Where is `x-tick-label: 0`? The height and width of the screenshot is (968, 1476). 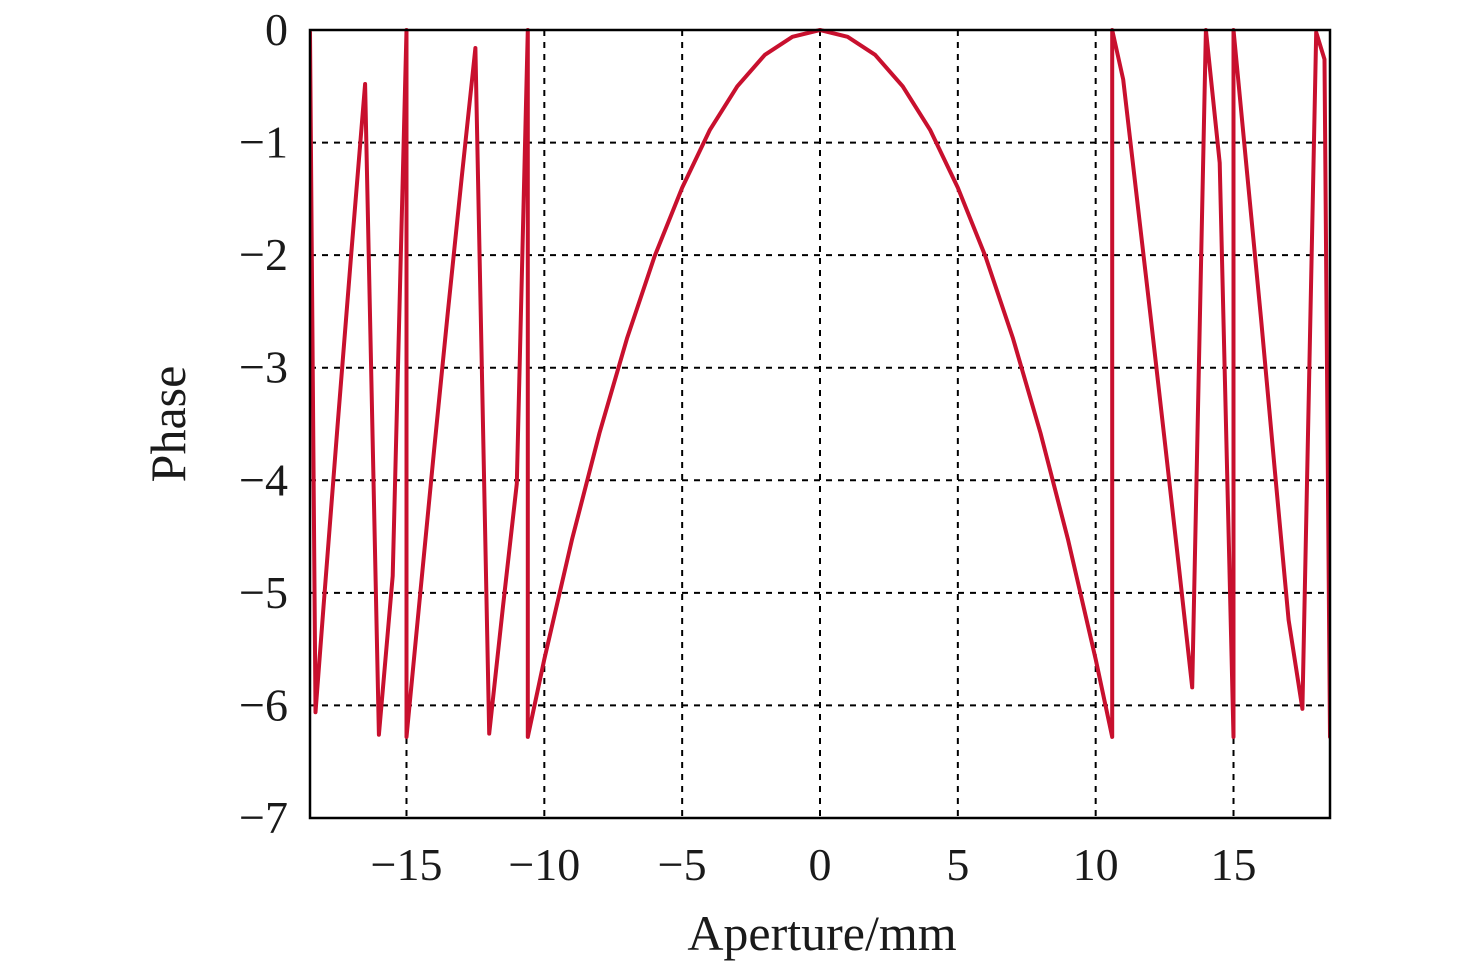
x-tick-label: 0 is located at coordinates (820, 864).